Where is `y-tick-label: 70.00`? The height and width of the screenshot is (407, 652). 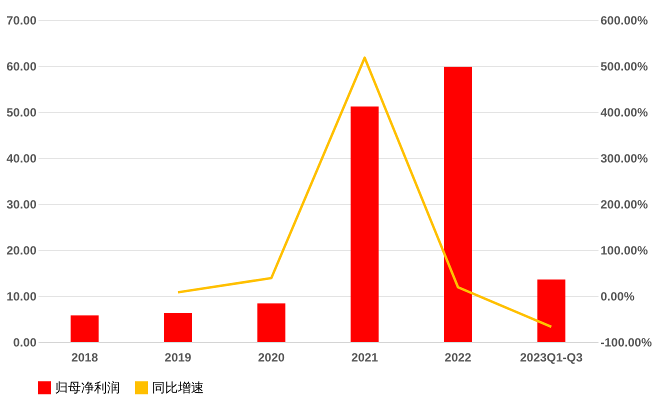 y-tick-label: 70.00 is located at coordinates (21, 21).